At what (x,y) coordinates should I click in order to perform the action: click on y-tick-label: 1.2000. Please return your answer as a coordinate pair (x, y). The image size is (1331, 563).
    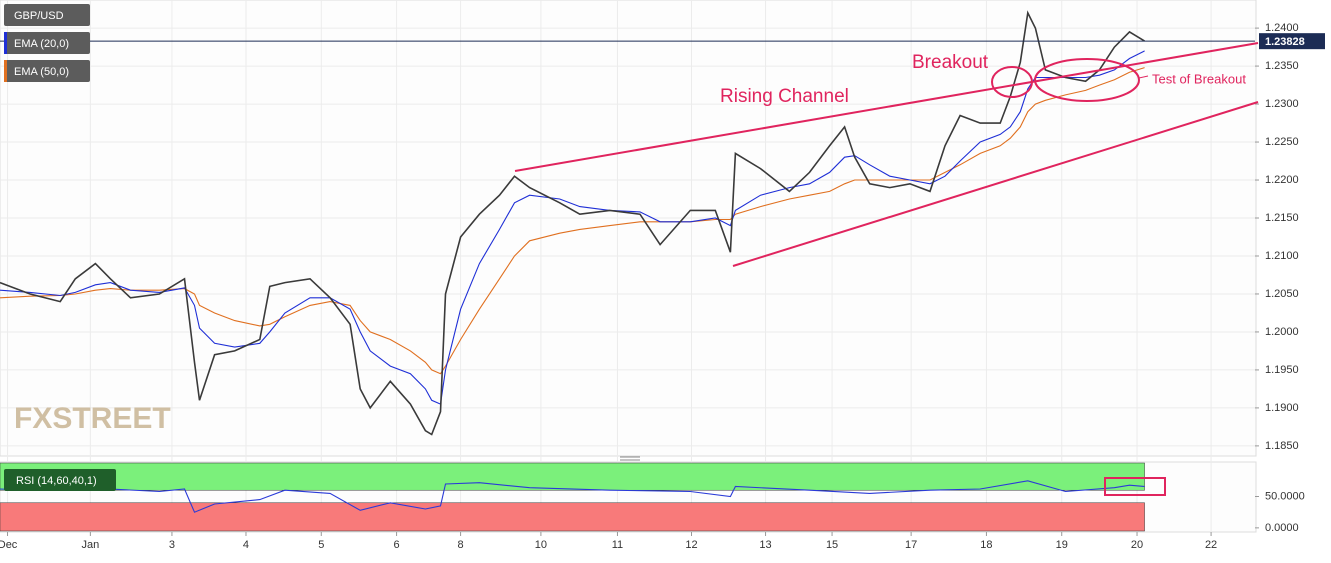
    Looking at the image, I should click on (1282, 332).